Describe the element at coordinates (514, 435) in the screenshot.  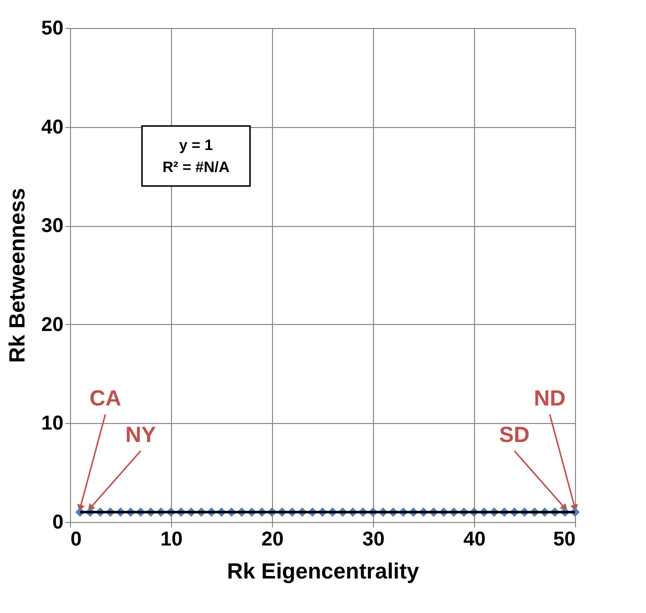
I see `annotation: SD` at that location.